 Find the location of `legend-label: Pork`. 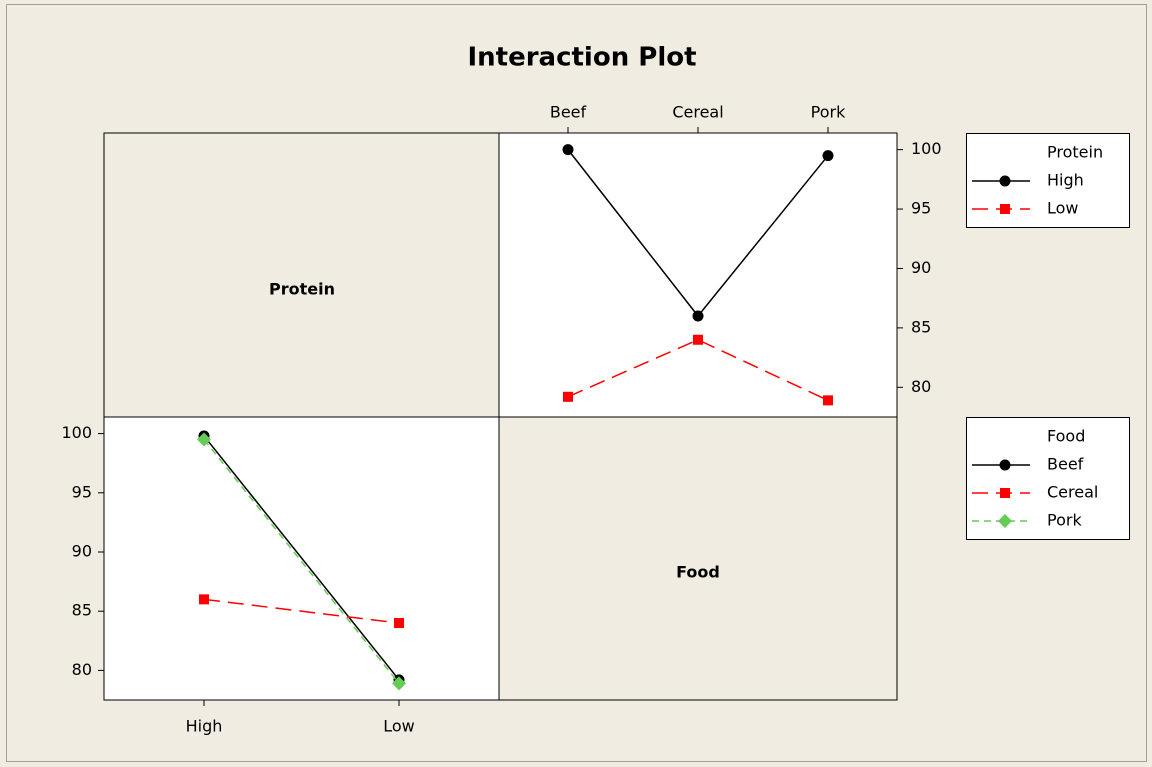

legend-label: Pork is located at coordinates (1064, 520).